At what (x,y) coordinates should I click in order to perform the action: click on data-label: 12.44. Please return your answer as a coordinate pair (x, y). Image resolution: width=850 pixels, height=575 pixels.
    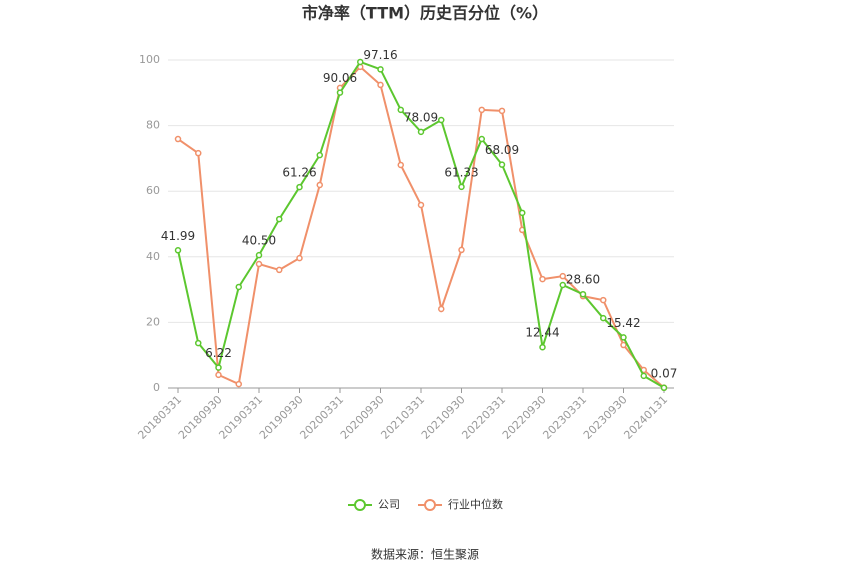
    Looking at the image, I should click on (542, 333).